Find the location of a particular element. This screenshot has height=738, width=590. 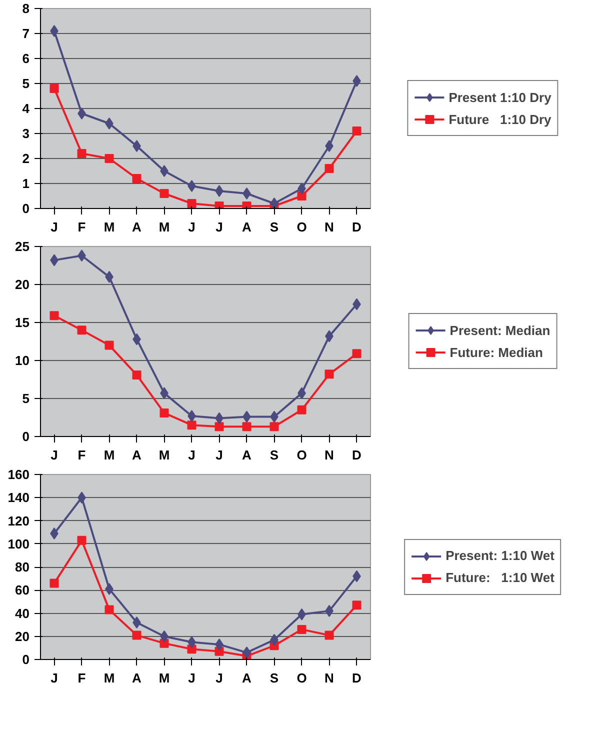

y-tick-label: 80 is located at coordinates (22, 567).